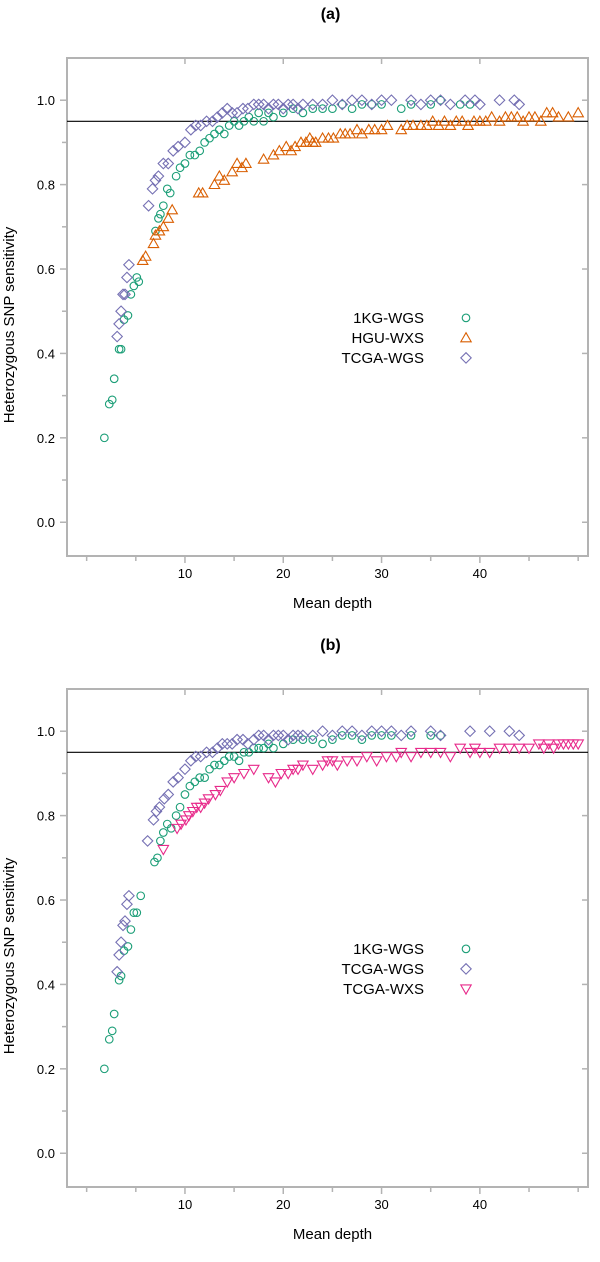 The width and height of the screenshot is (600, 1262). I want to click on legend-marker-tcga-wgs, so click(466, 968).